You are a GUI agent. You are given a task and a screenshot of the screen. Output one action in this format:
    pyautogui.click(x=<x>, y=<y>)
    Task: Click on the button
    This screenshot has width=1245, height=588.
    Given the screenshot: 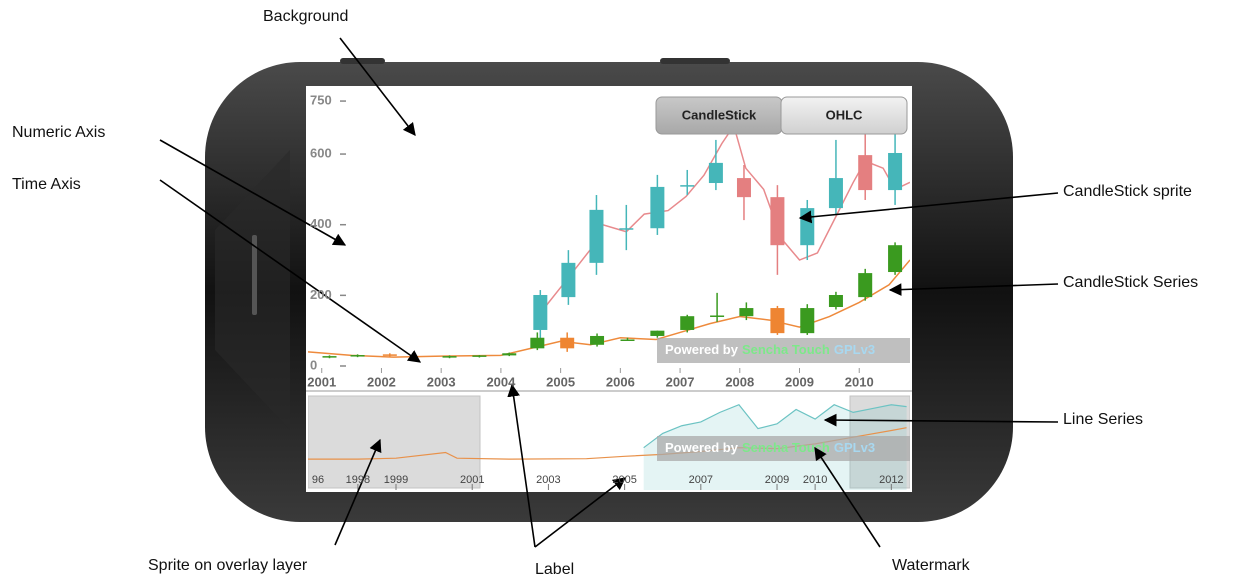 What is the action you would take?
    pyautogui.click(x=844, y=115)
    